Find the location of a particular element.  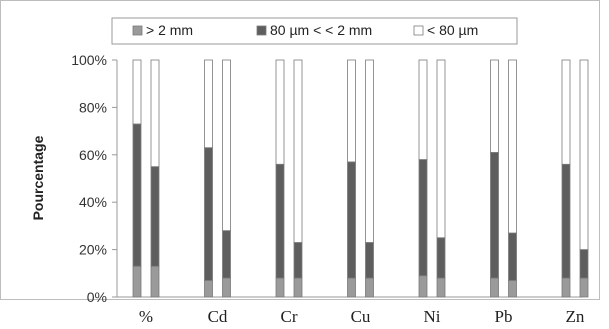

legend-label: > 2 mm is located at coordinates (169, 30).